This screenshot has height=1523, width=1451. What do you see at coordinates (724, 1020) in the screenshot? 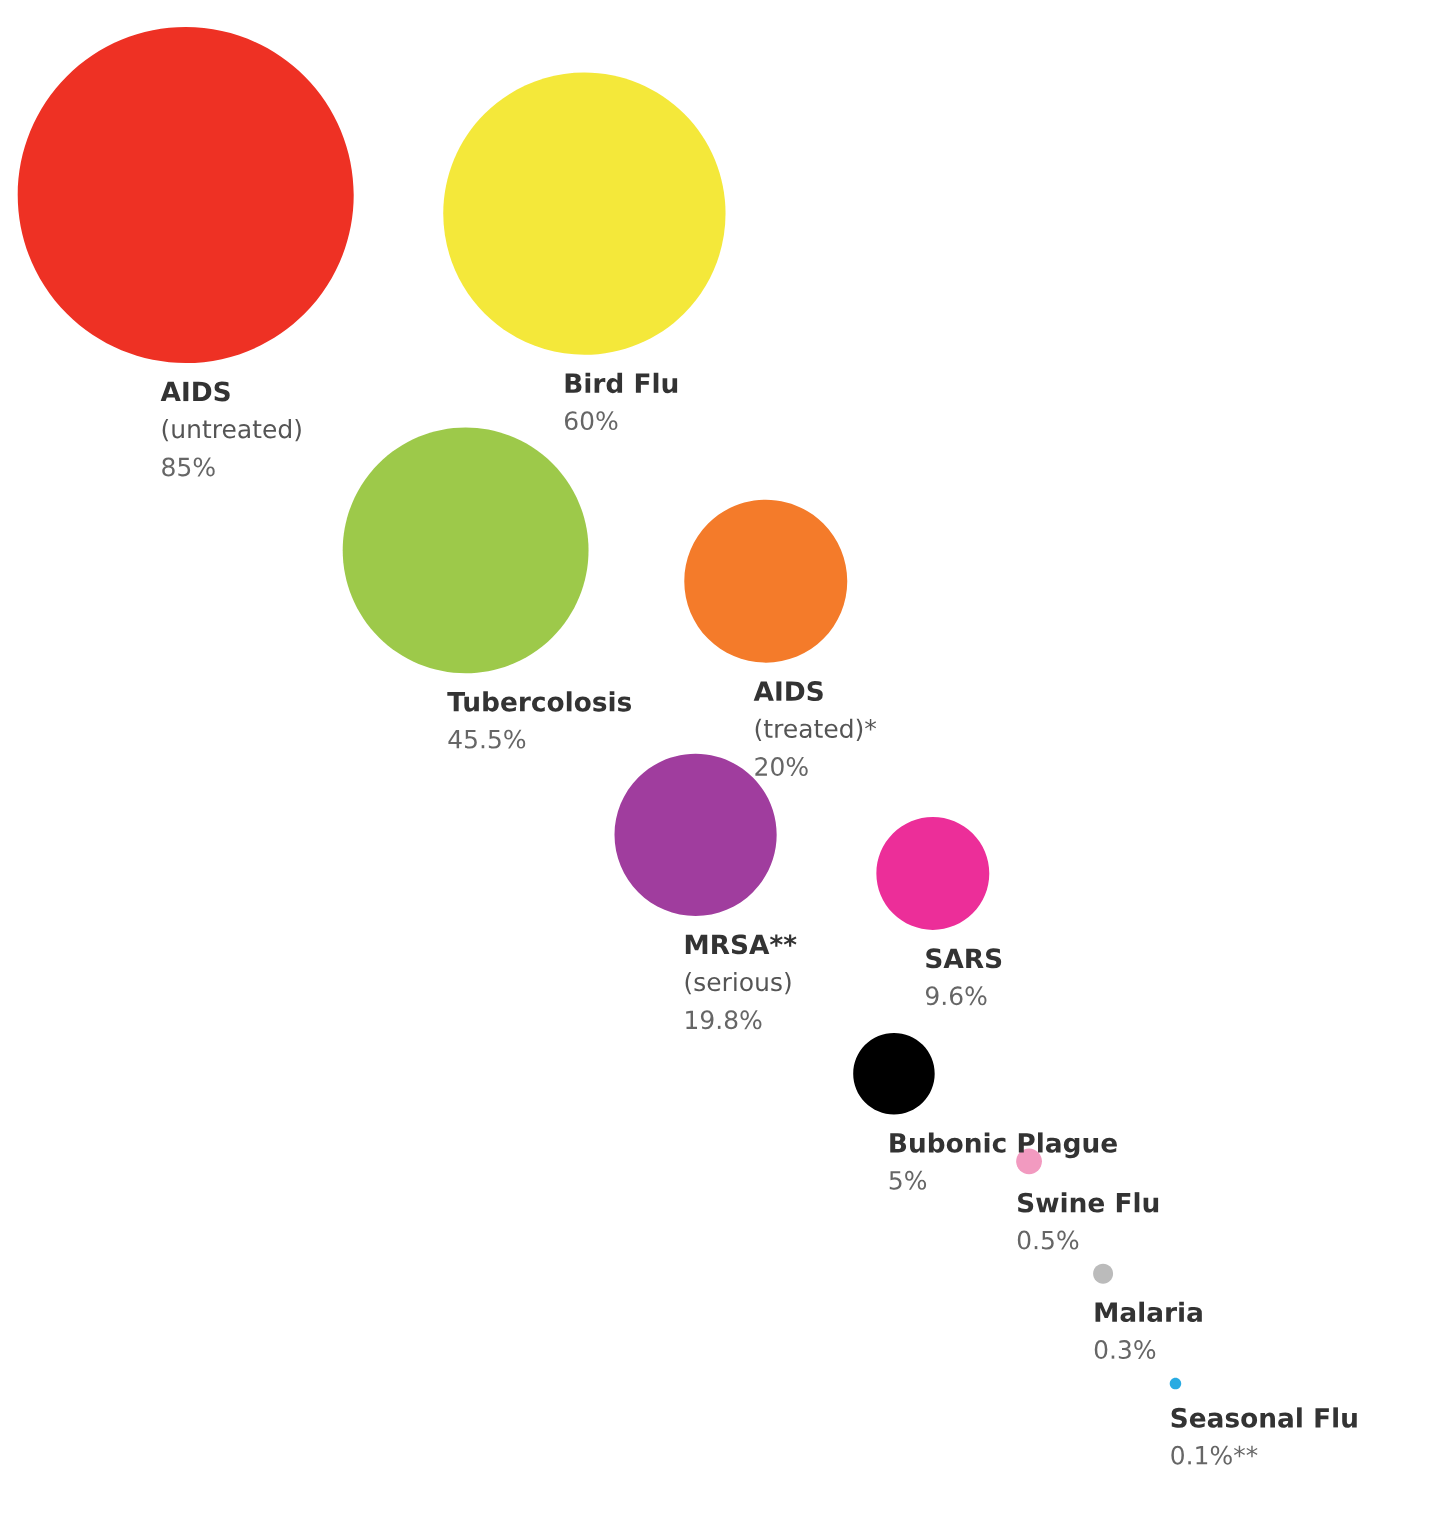
I see `data-label: 19.8%` at bounding box center [724, 1020].